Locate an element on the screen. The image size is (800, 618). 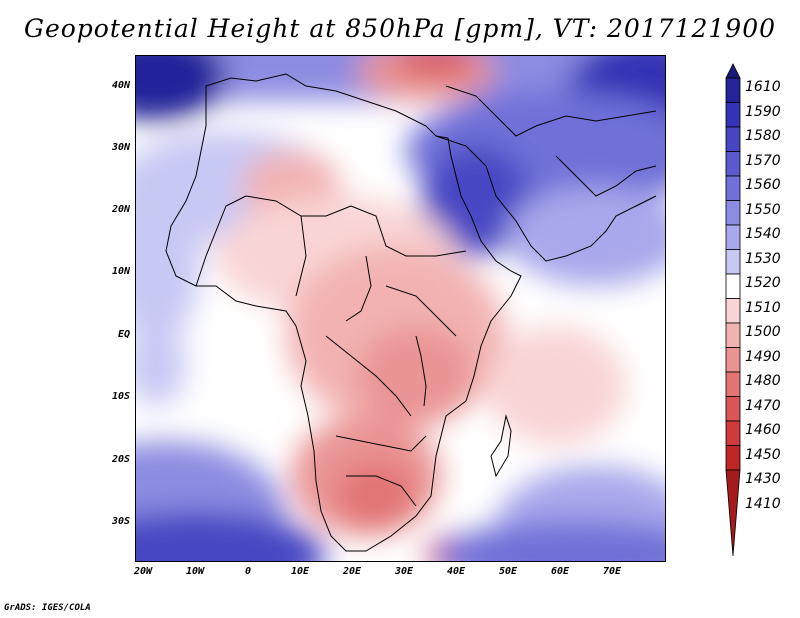
lon-label-20w: 20W is located at coordinates (143, 571).